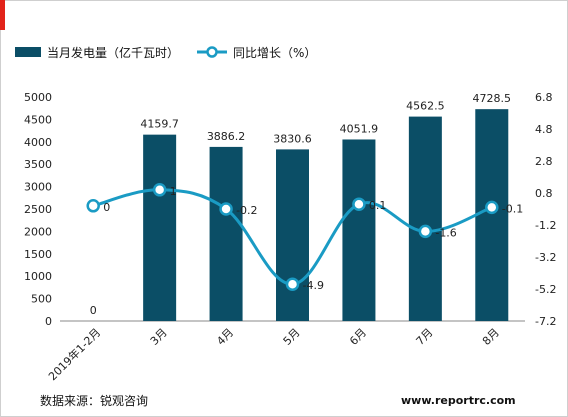 The height and width of the screenshot is (417, 568). I want to click on growth-value-label: -0.1, so click(512, 208).